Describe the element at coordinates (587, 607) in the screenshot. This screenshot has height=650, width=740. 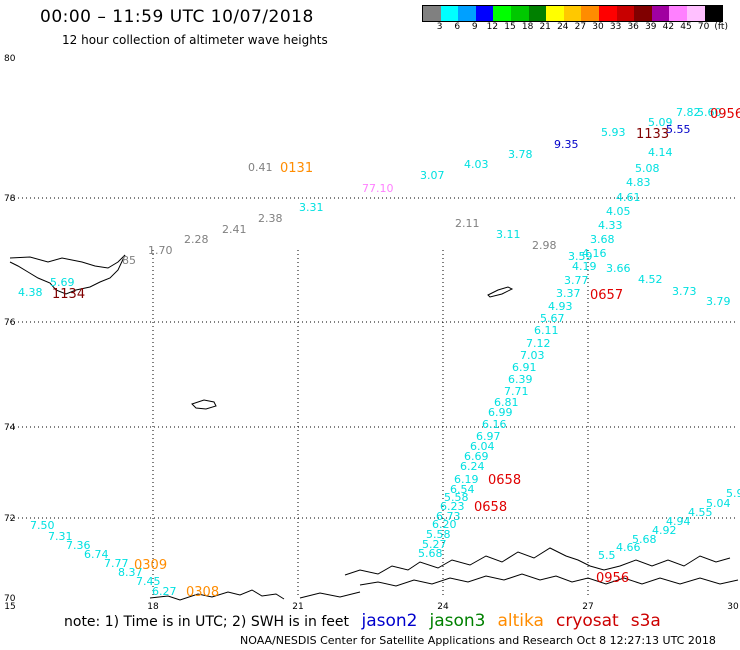
I see `lon-tick-label: 27` at that location.